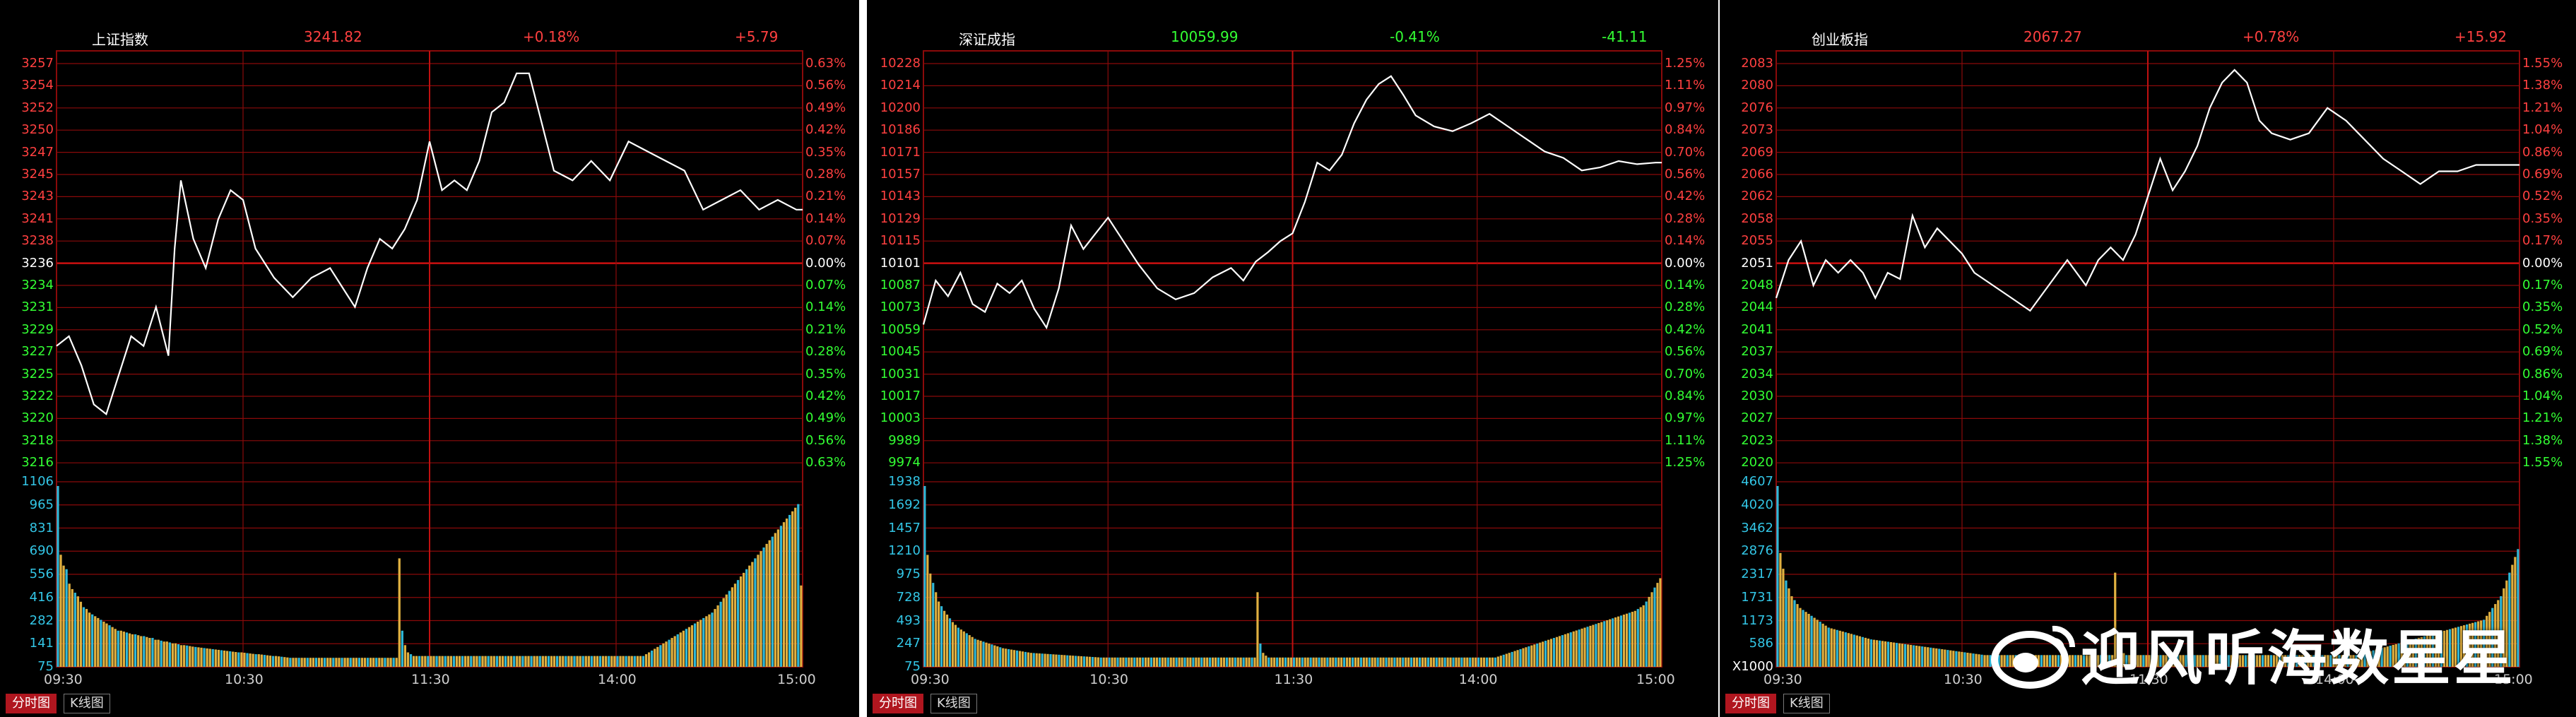 The width and height of the screenshot is (2576, 717). What do you see at coordinates (2542, 64) in the screenshot?
I see `pct-tick-label: 1.55%` at bounding box center [2542, 64].